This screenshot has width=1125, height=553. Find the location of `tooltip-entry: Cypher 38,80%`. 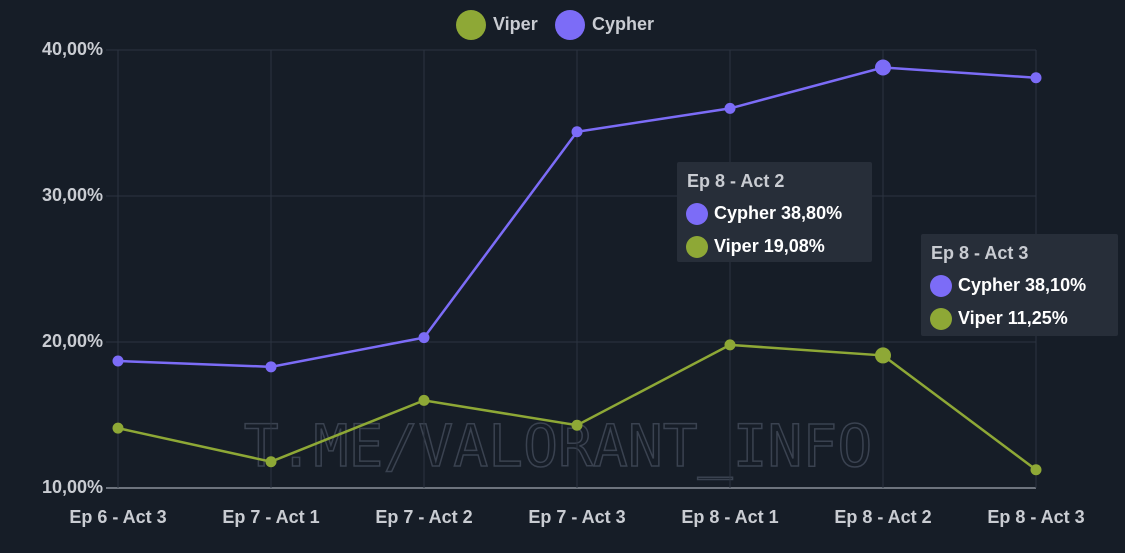

tooltip-entry: Cypher 38,80% is located at coordinates (778, 213).